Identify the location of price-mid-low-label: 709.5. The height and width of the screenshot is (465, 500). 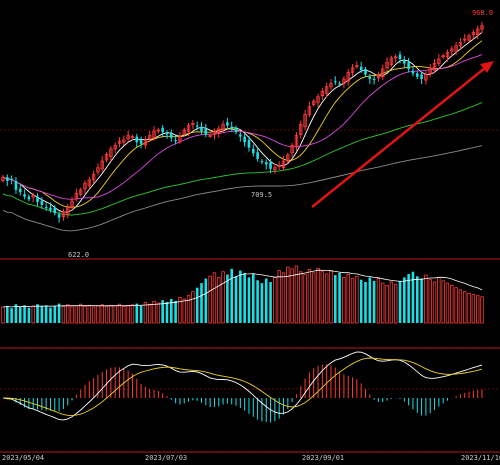
(261, 195).